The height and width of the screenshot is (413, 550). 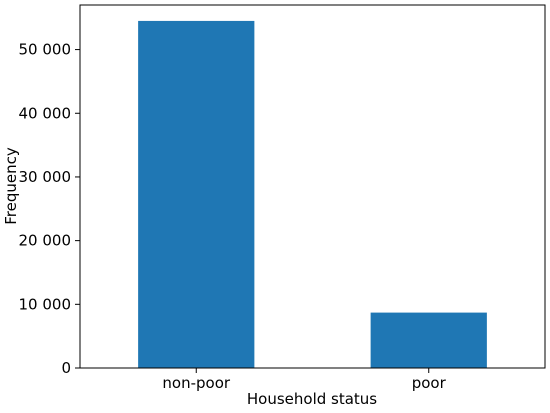 What do you see at coordinates (428, 340) in the screenshot?
I see `bar-poor` at bounding box center [428, 340].